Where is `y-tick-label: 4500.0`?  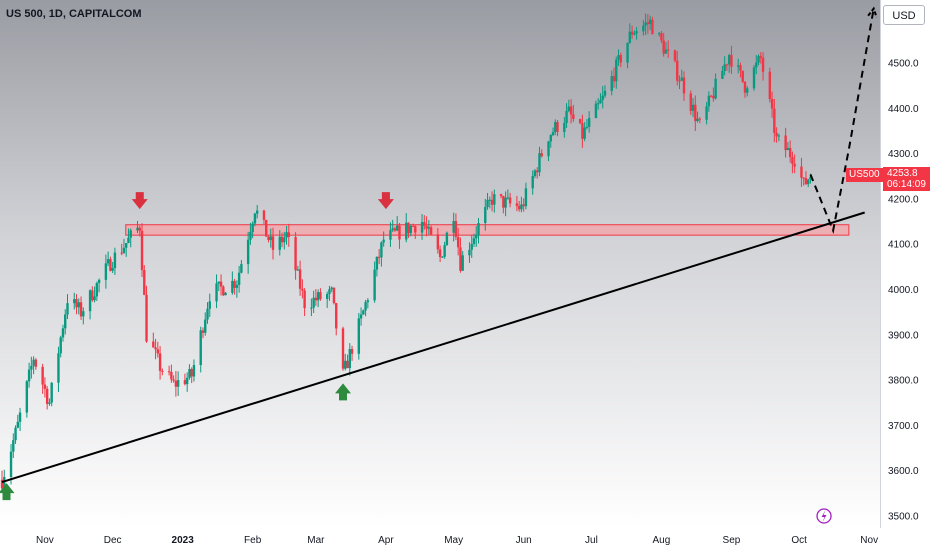
y-tick-label: 4500.0 is located at coordinates (903, 64).